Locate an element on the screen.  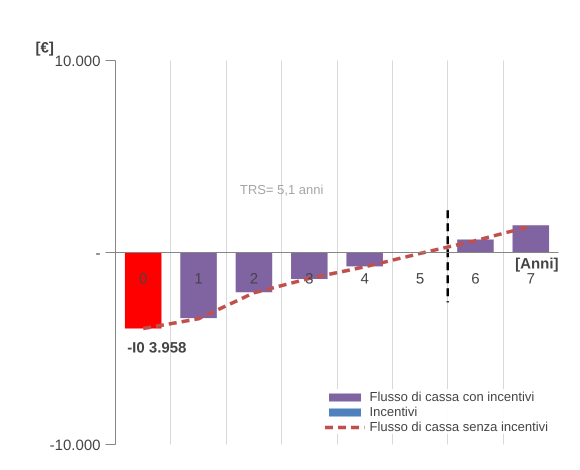
y-tick-label: -10.000 is located at coordinates (75, 445).